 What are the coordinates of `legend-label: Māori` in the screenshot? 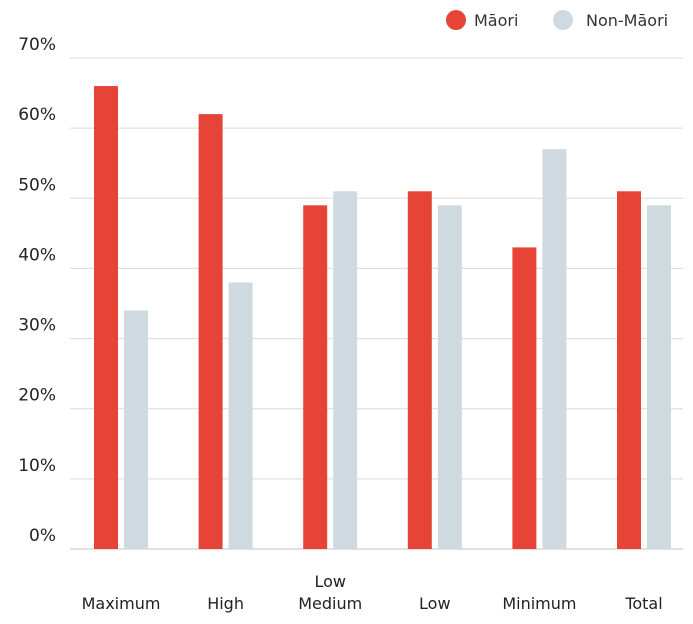 It's located at (496, 20).